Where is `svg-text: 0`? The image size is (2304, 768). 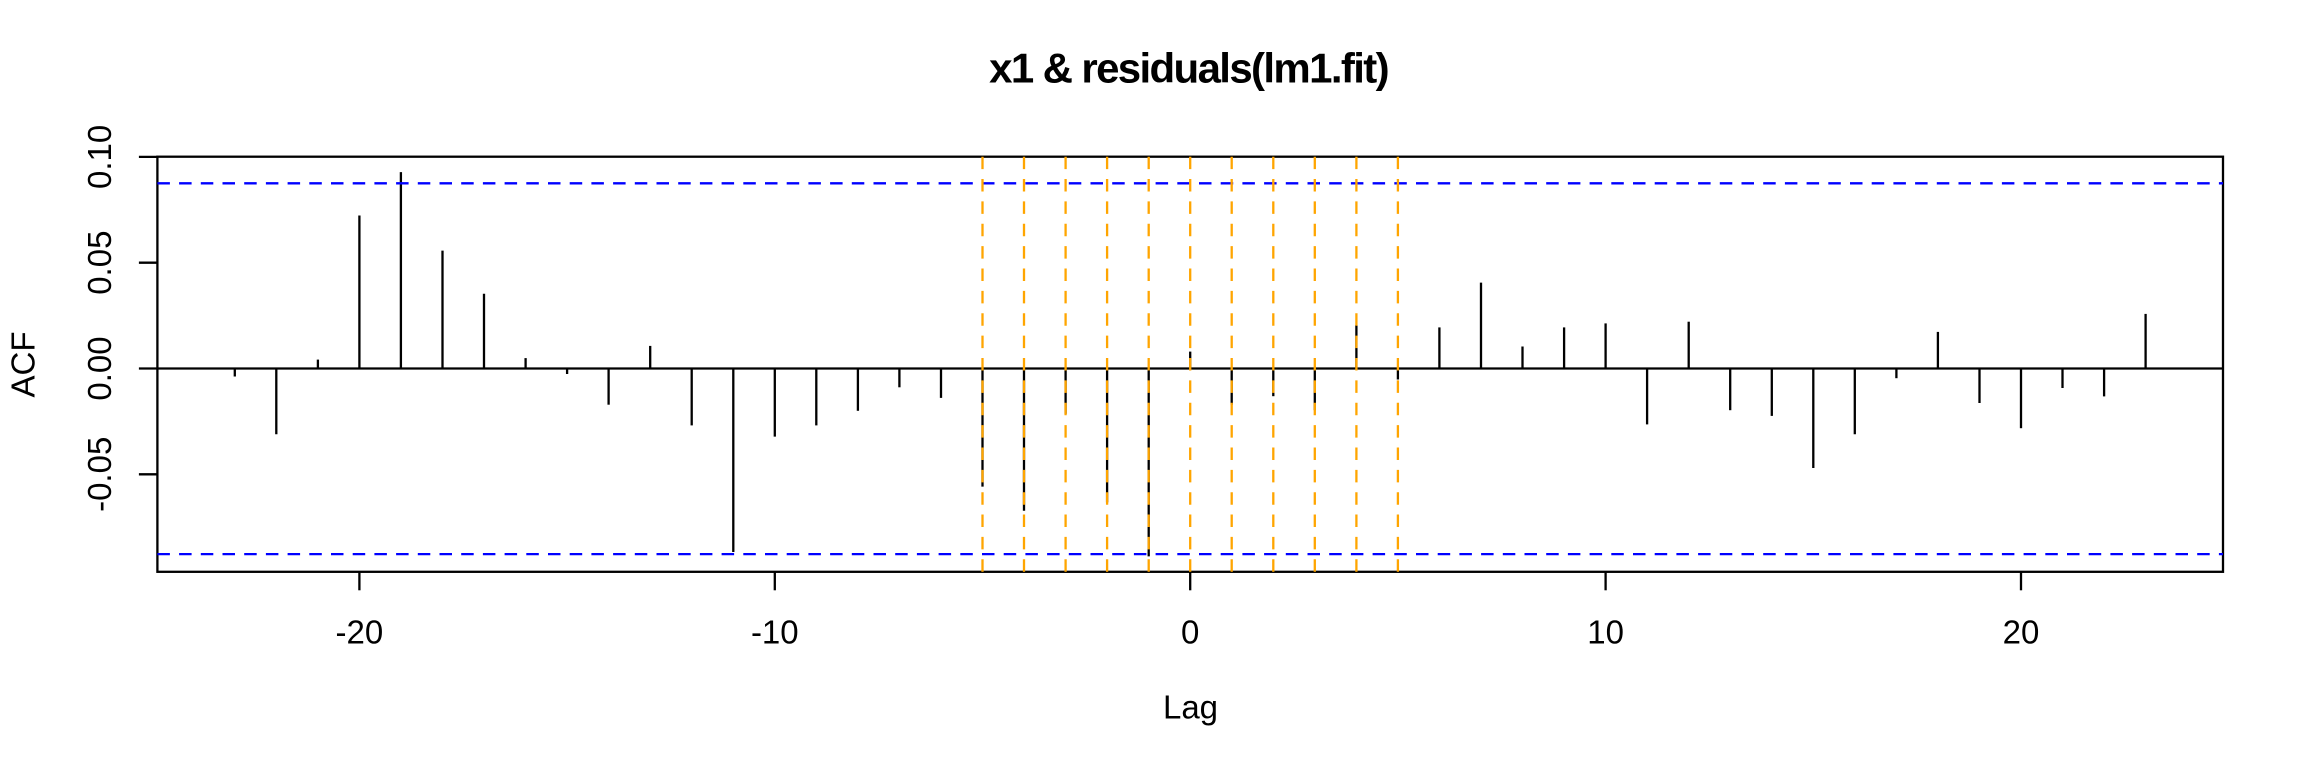 svg-text: 0 is located at coordinates (1190, 632).